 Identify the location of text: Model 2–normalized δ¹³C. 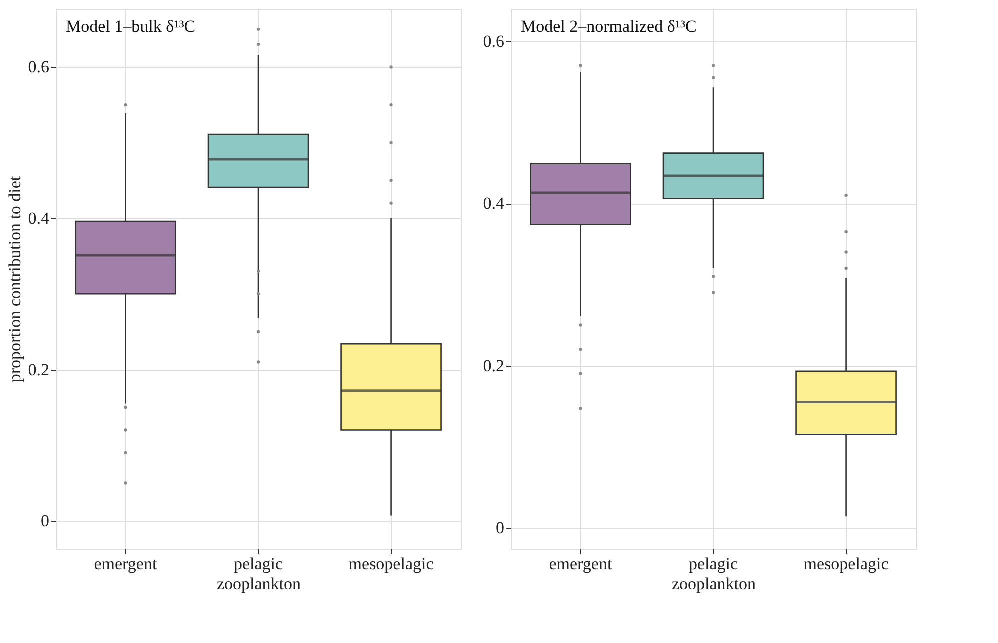
(609, 26).